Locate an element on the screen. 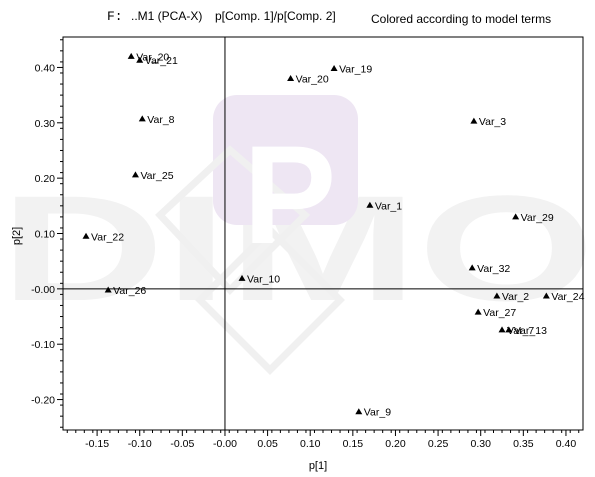 The height and width of the screenshot is (477, 595). chart-title: p[Comp. 1]/p[Comp. 2] is located at coordinates (275, 16).